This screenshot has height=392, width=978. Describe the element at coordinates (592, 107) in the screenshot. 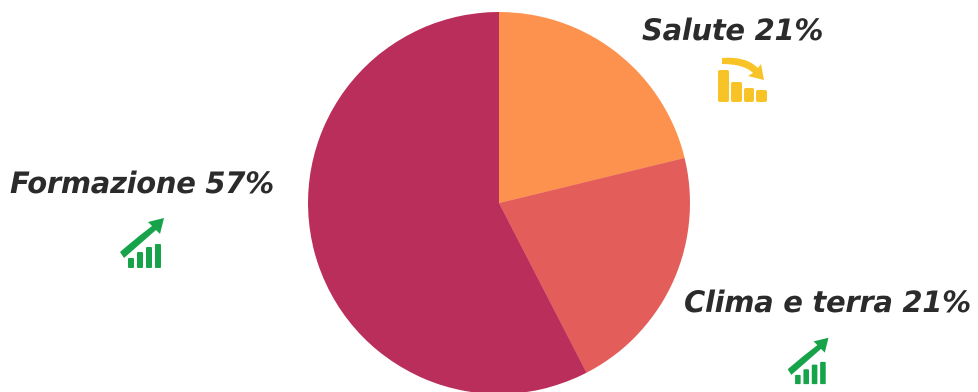

I see `pie-slice-salute` at that location.